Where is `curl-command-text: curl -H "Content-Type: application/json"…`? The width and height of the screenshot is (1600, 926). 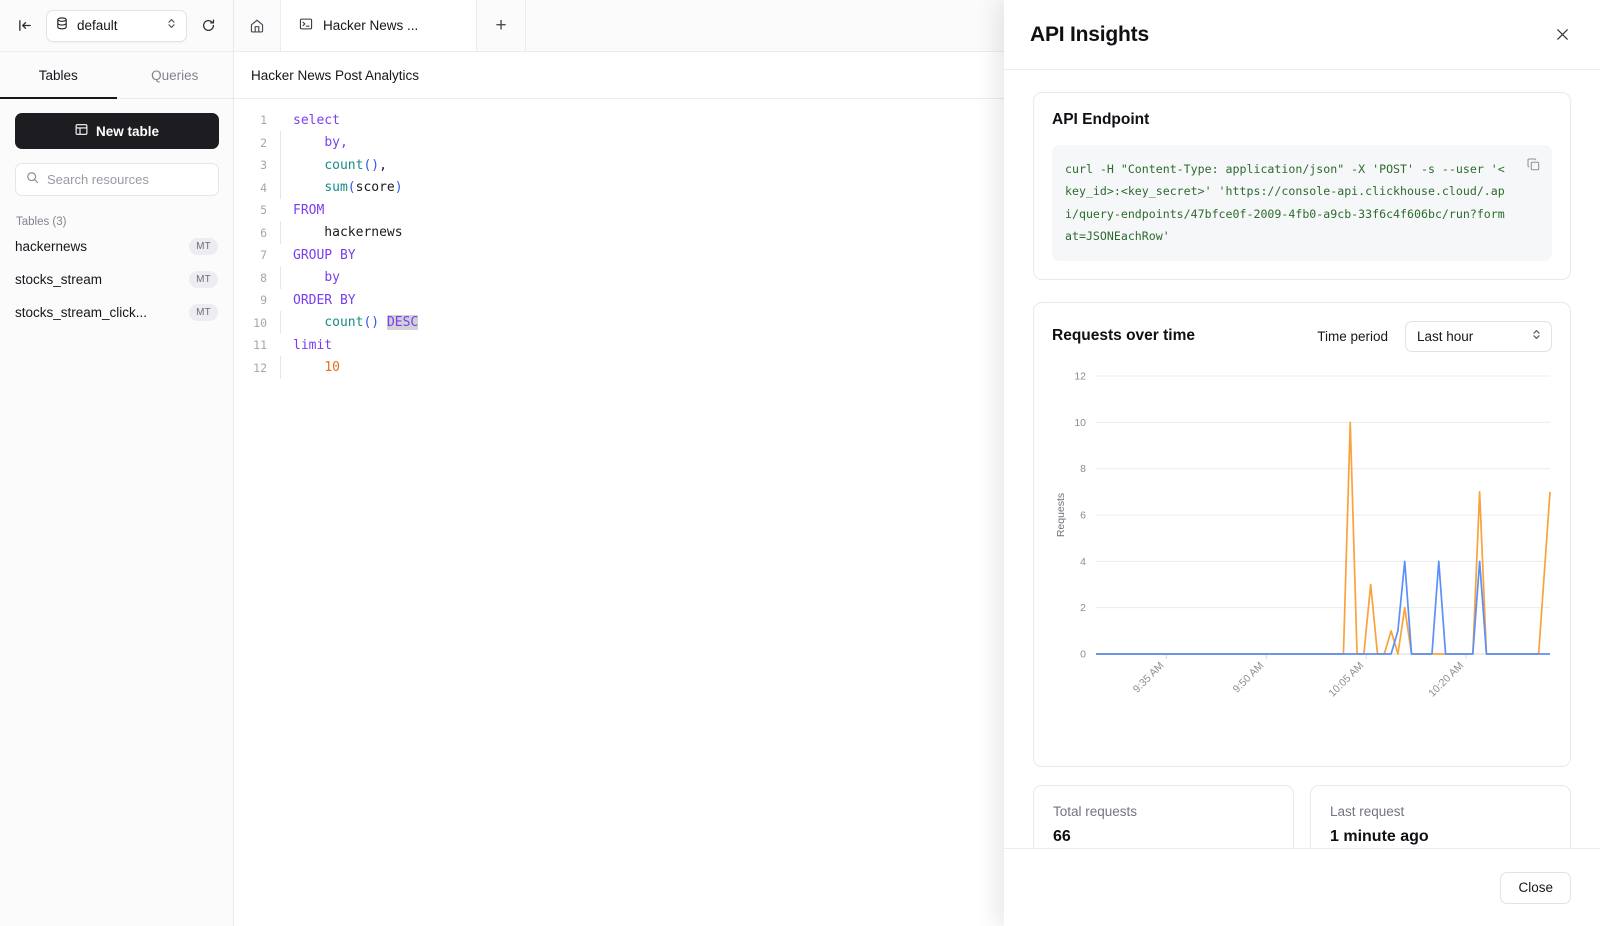 curl-command-text: curl -H "Content-Type: application/json"… is located at coordinates (1285, 203).